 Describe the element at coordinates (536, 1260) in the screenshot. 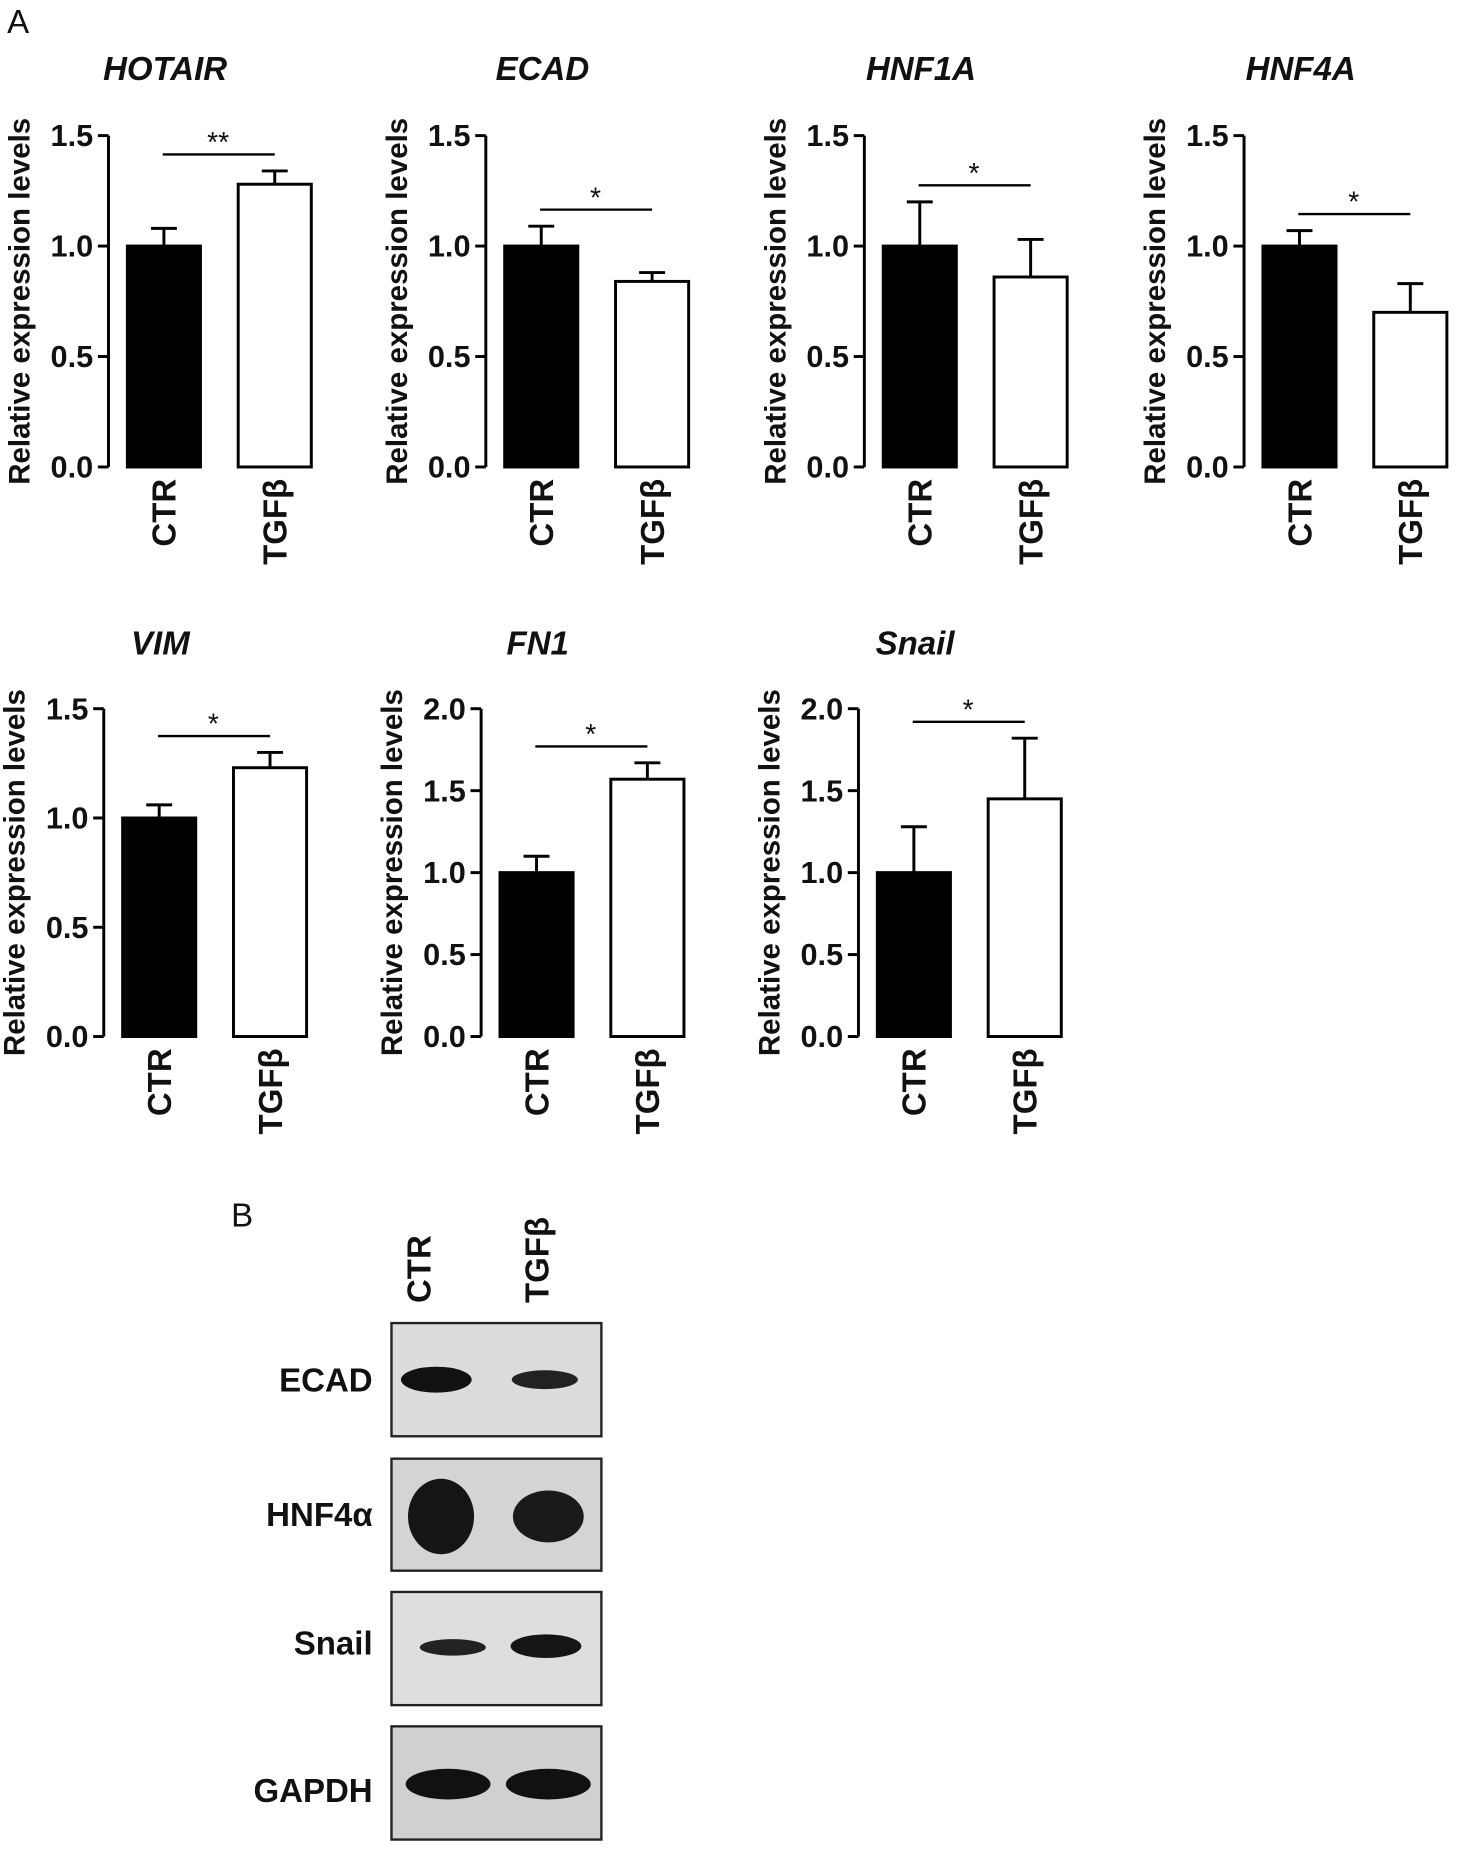

I see `lane-label: TGFβ` at that location.